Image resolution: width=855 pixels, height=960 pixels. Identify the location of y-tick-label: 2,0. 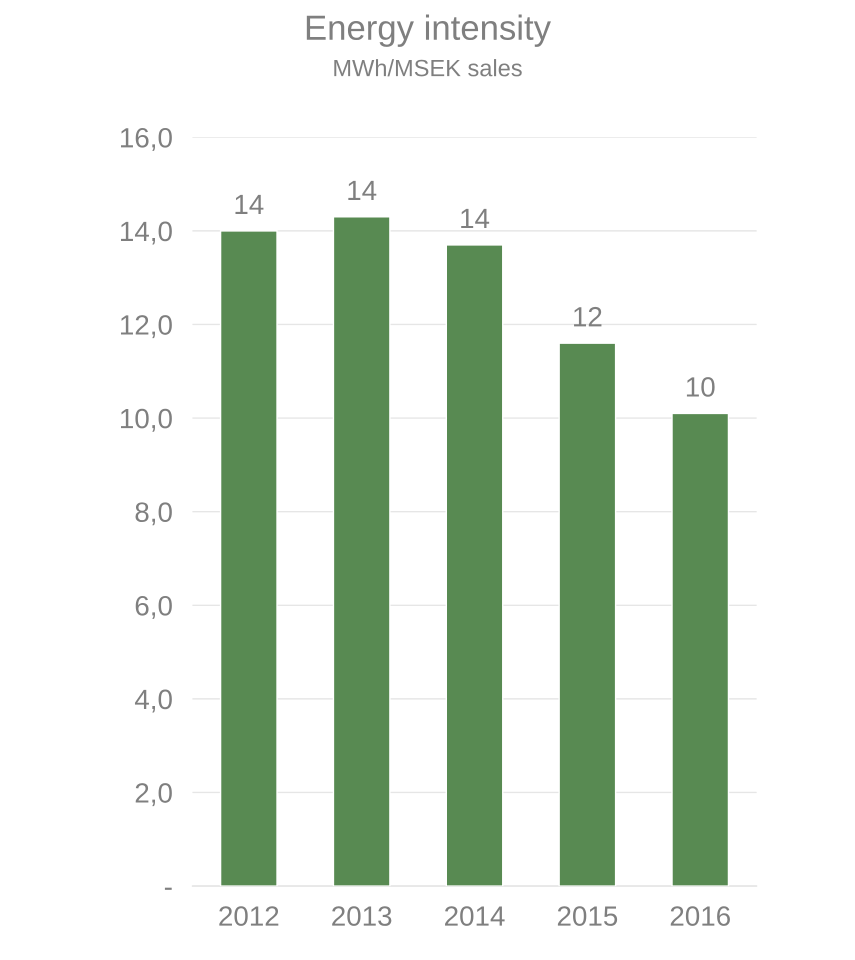
(154, 794).